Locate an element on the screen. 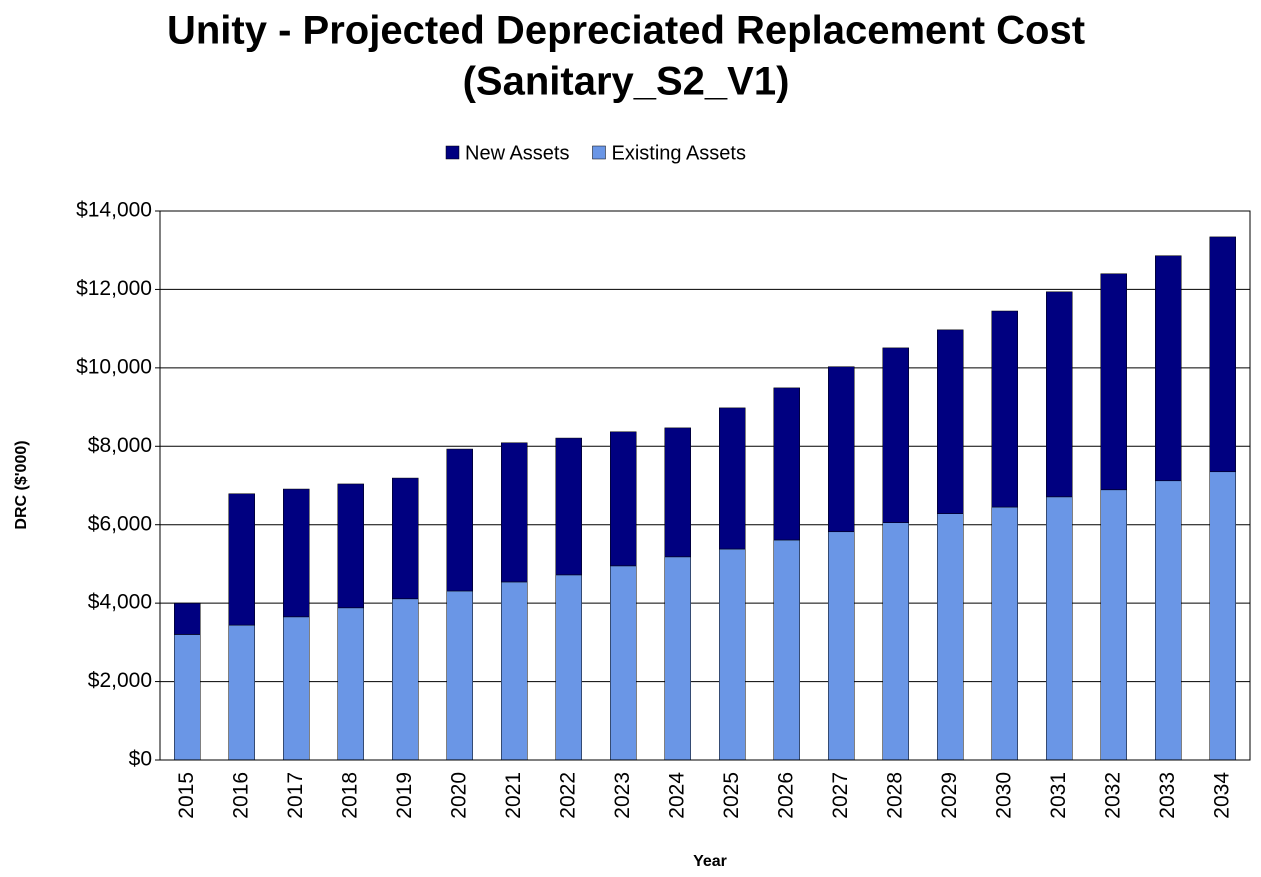 Image resolution: width=1261 pixels, height=877 pixels. x-tick-label: 2017 is located at coordinates (295, 795).